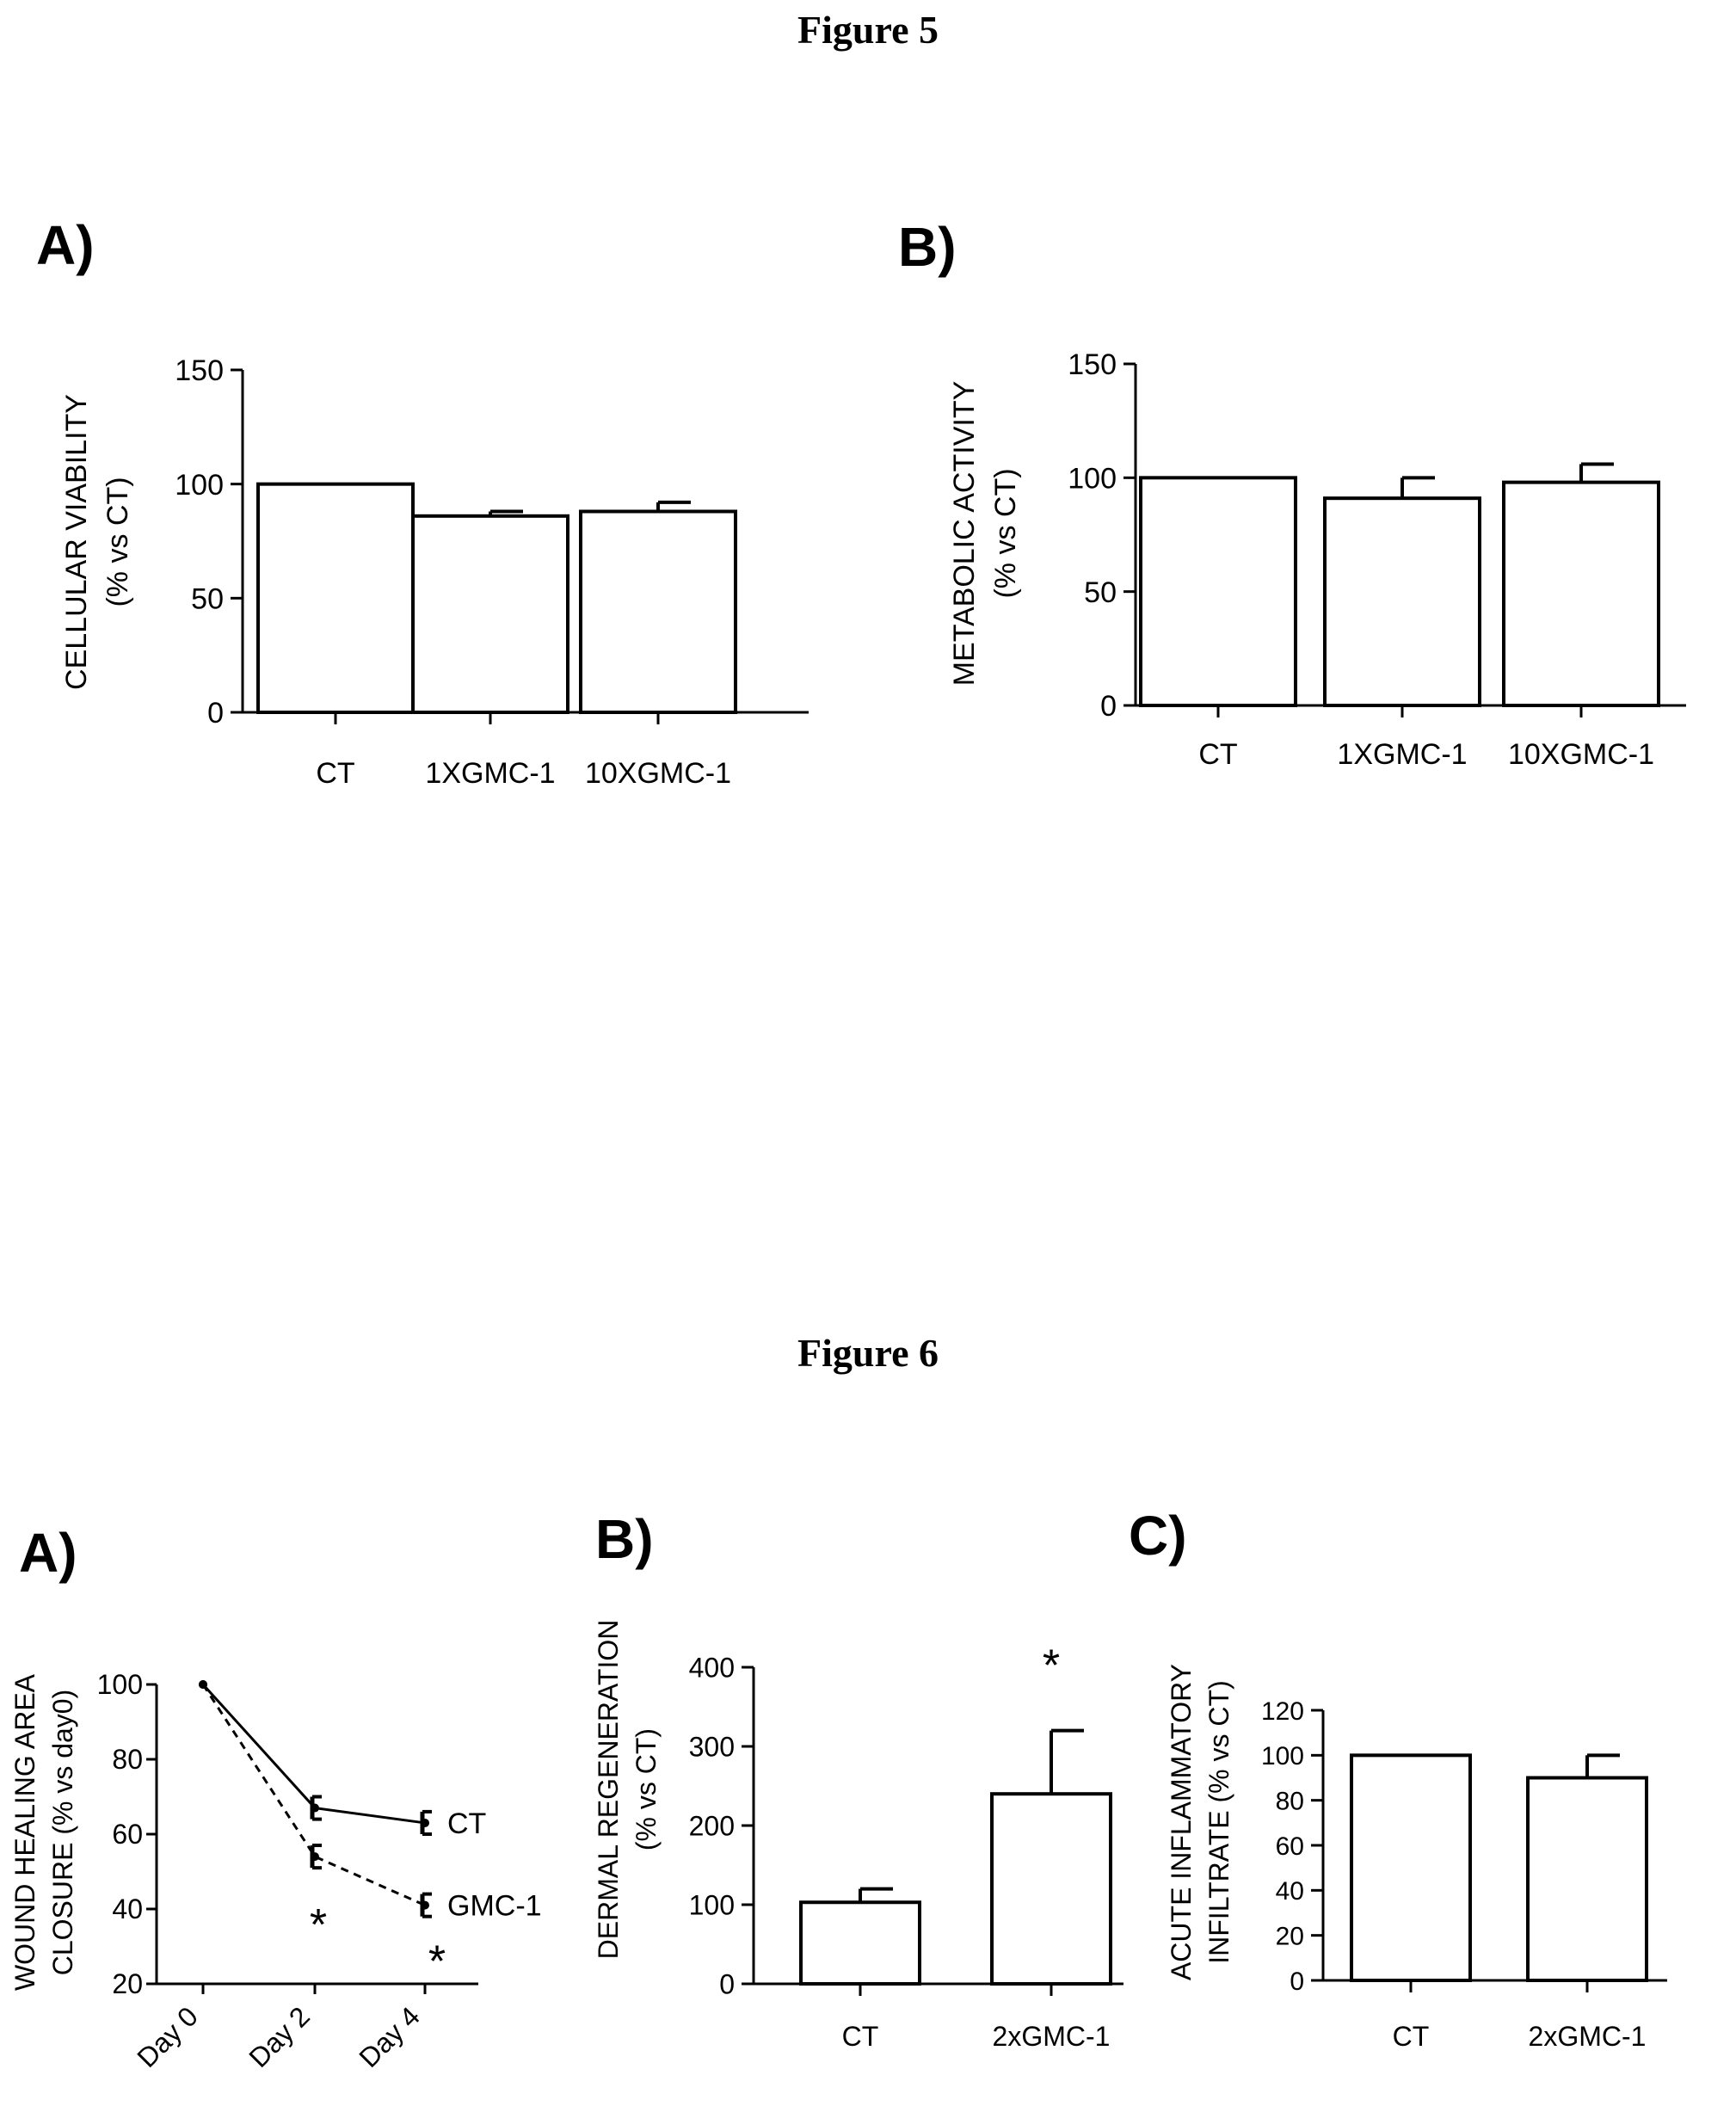 Image resolution: width=1736 pixels, height=2106 pixels. Describe the element at coordinates (1282, 1712) in the screenshot. I see `y-tick-label: 120` at that location.